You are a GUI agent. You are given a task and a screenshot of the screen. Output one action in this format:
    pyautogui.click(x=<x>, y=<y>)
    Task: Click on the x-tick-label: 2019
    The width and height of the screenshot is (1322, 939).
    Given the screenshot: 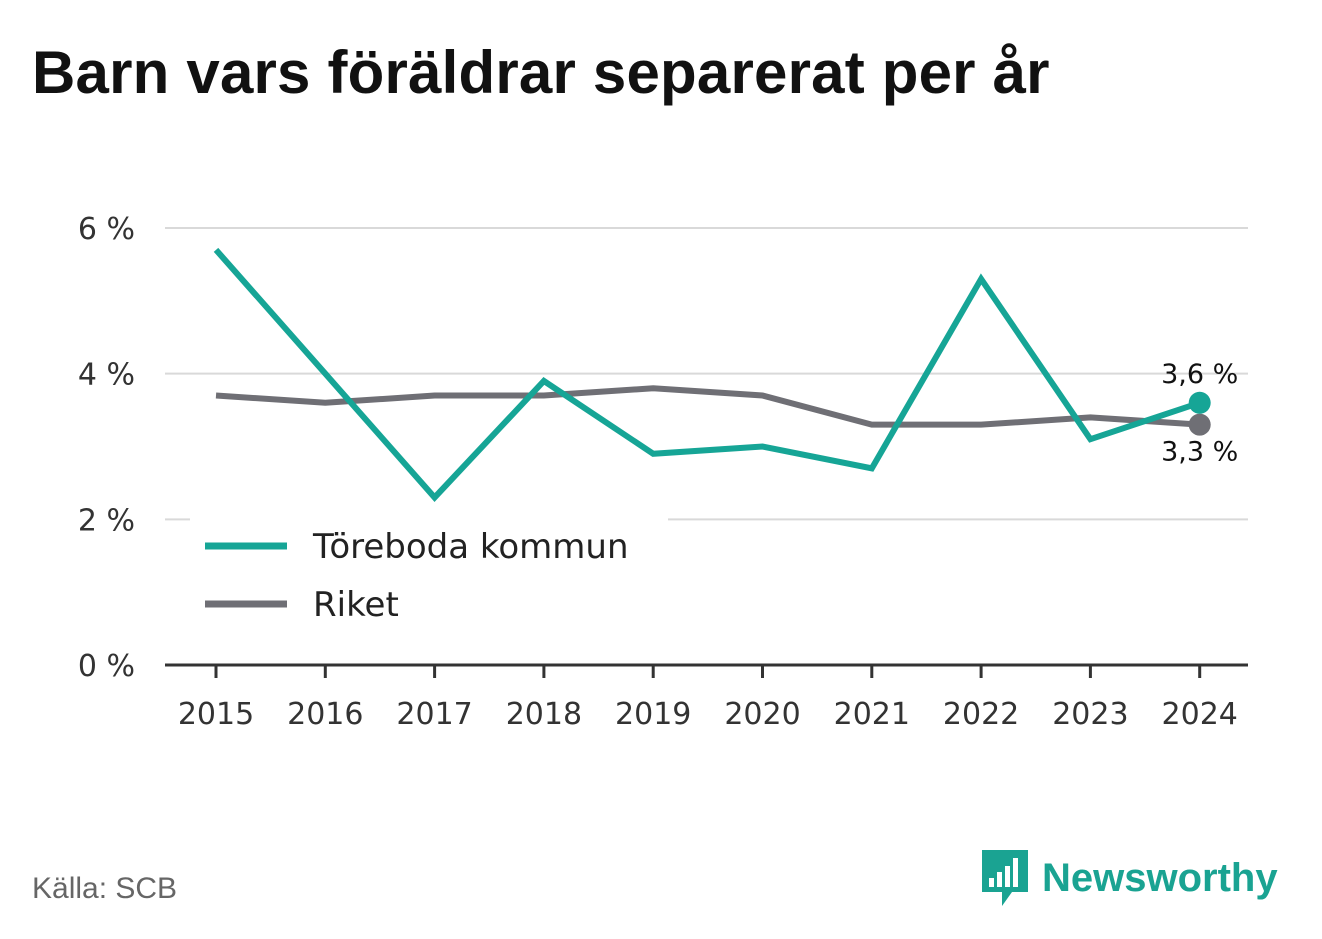 What is the action you would take?
    pyautogui.click(x=653, y=714)
    